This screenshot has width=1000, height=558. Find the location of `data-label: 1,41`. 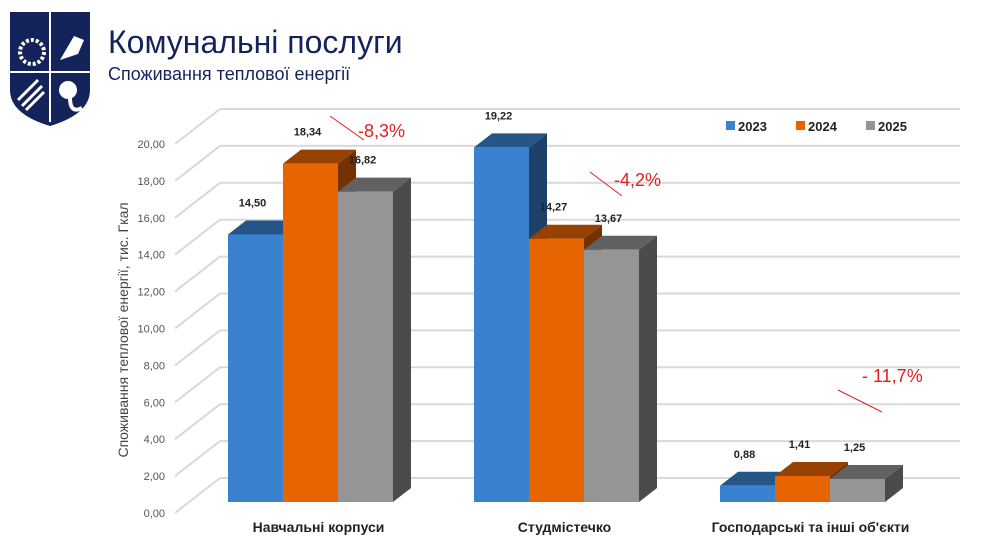

data-label: 1,41 is located at coordinates (799, 445).